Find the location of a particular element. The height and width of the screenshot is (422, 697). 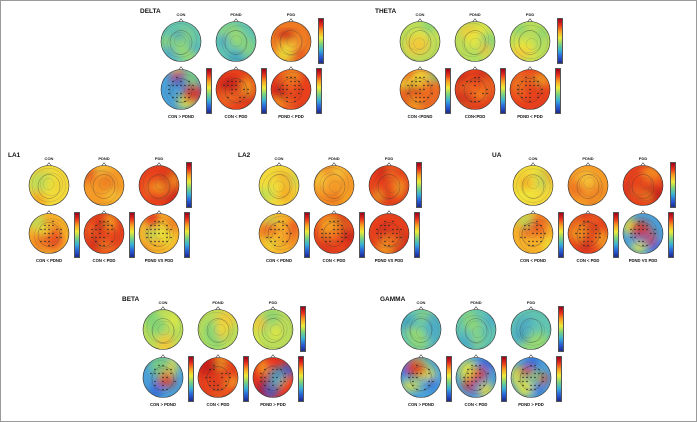

panel-title: BETA is located at coordinates (131, 299).